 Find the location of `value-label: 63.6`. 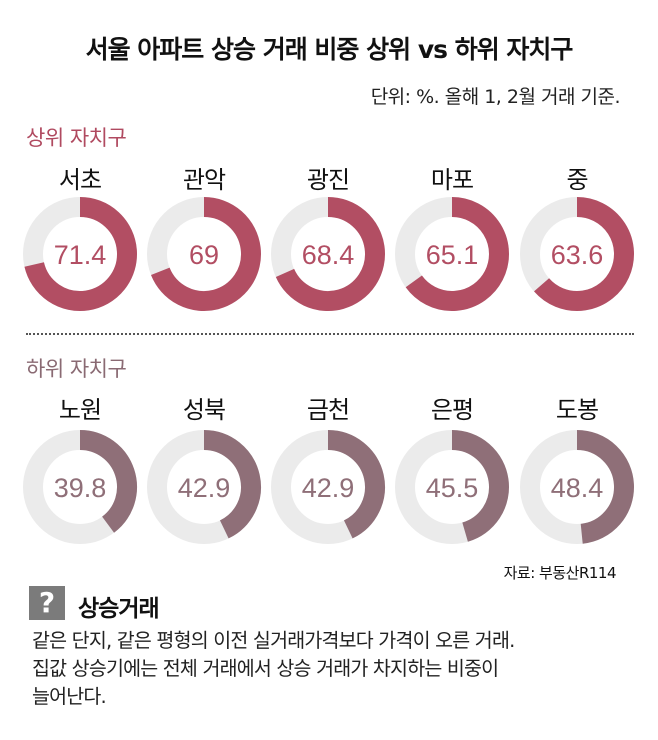

value-label: 63.6 is located at coordinates (577, 255).